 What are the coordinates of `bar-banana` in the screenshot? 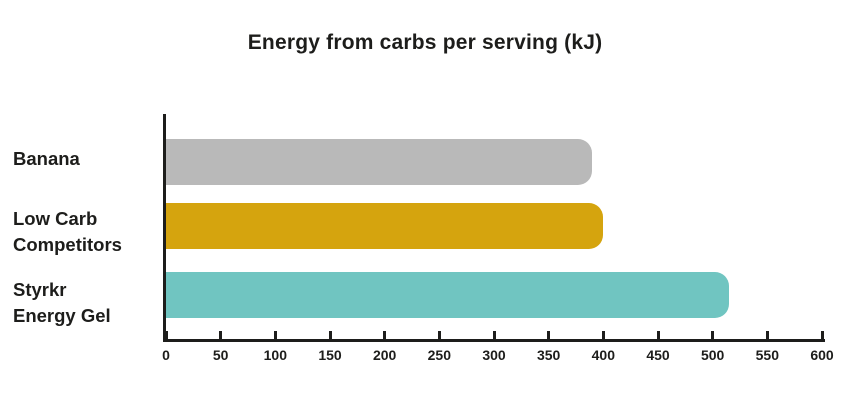 It's located at (379, 162).